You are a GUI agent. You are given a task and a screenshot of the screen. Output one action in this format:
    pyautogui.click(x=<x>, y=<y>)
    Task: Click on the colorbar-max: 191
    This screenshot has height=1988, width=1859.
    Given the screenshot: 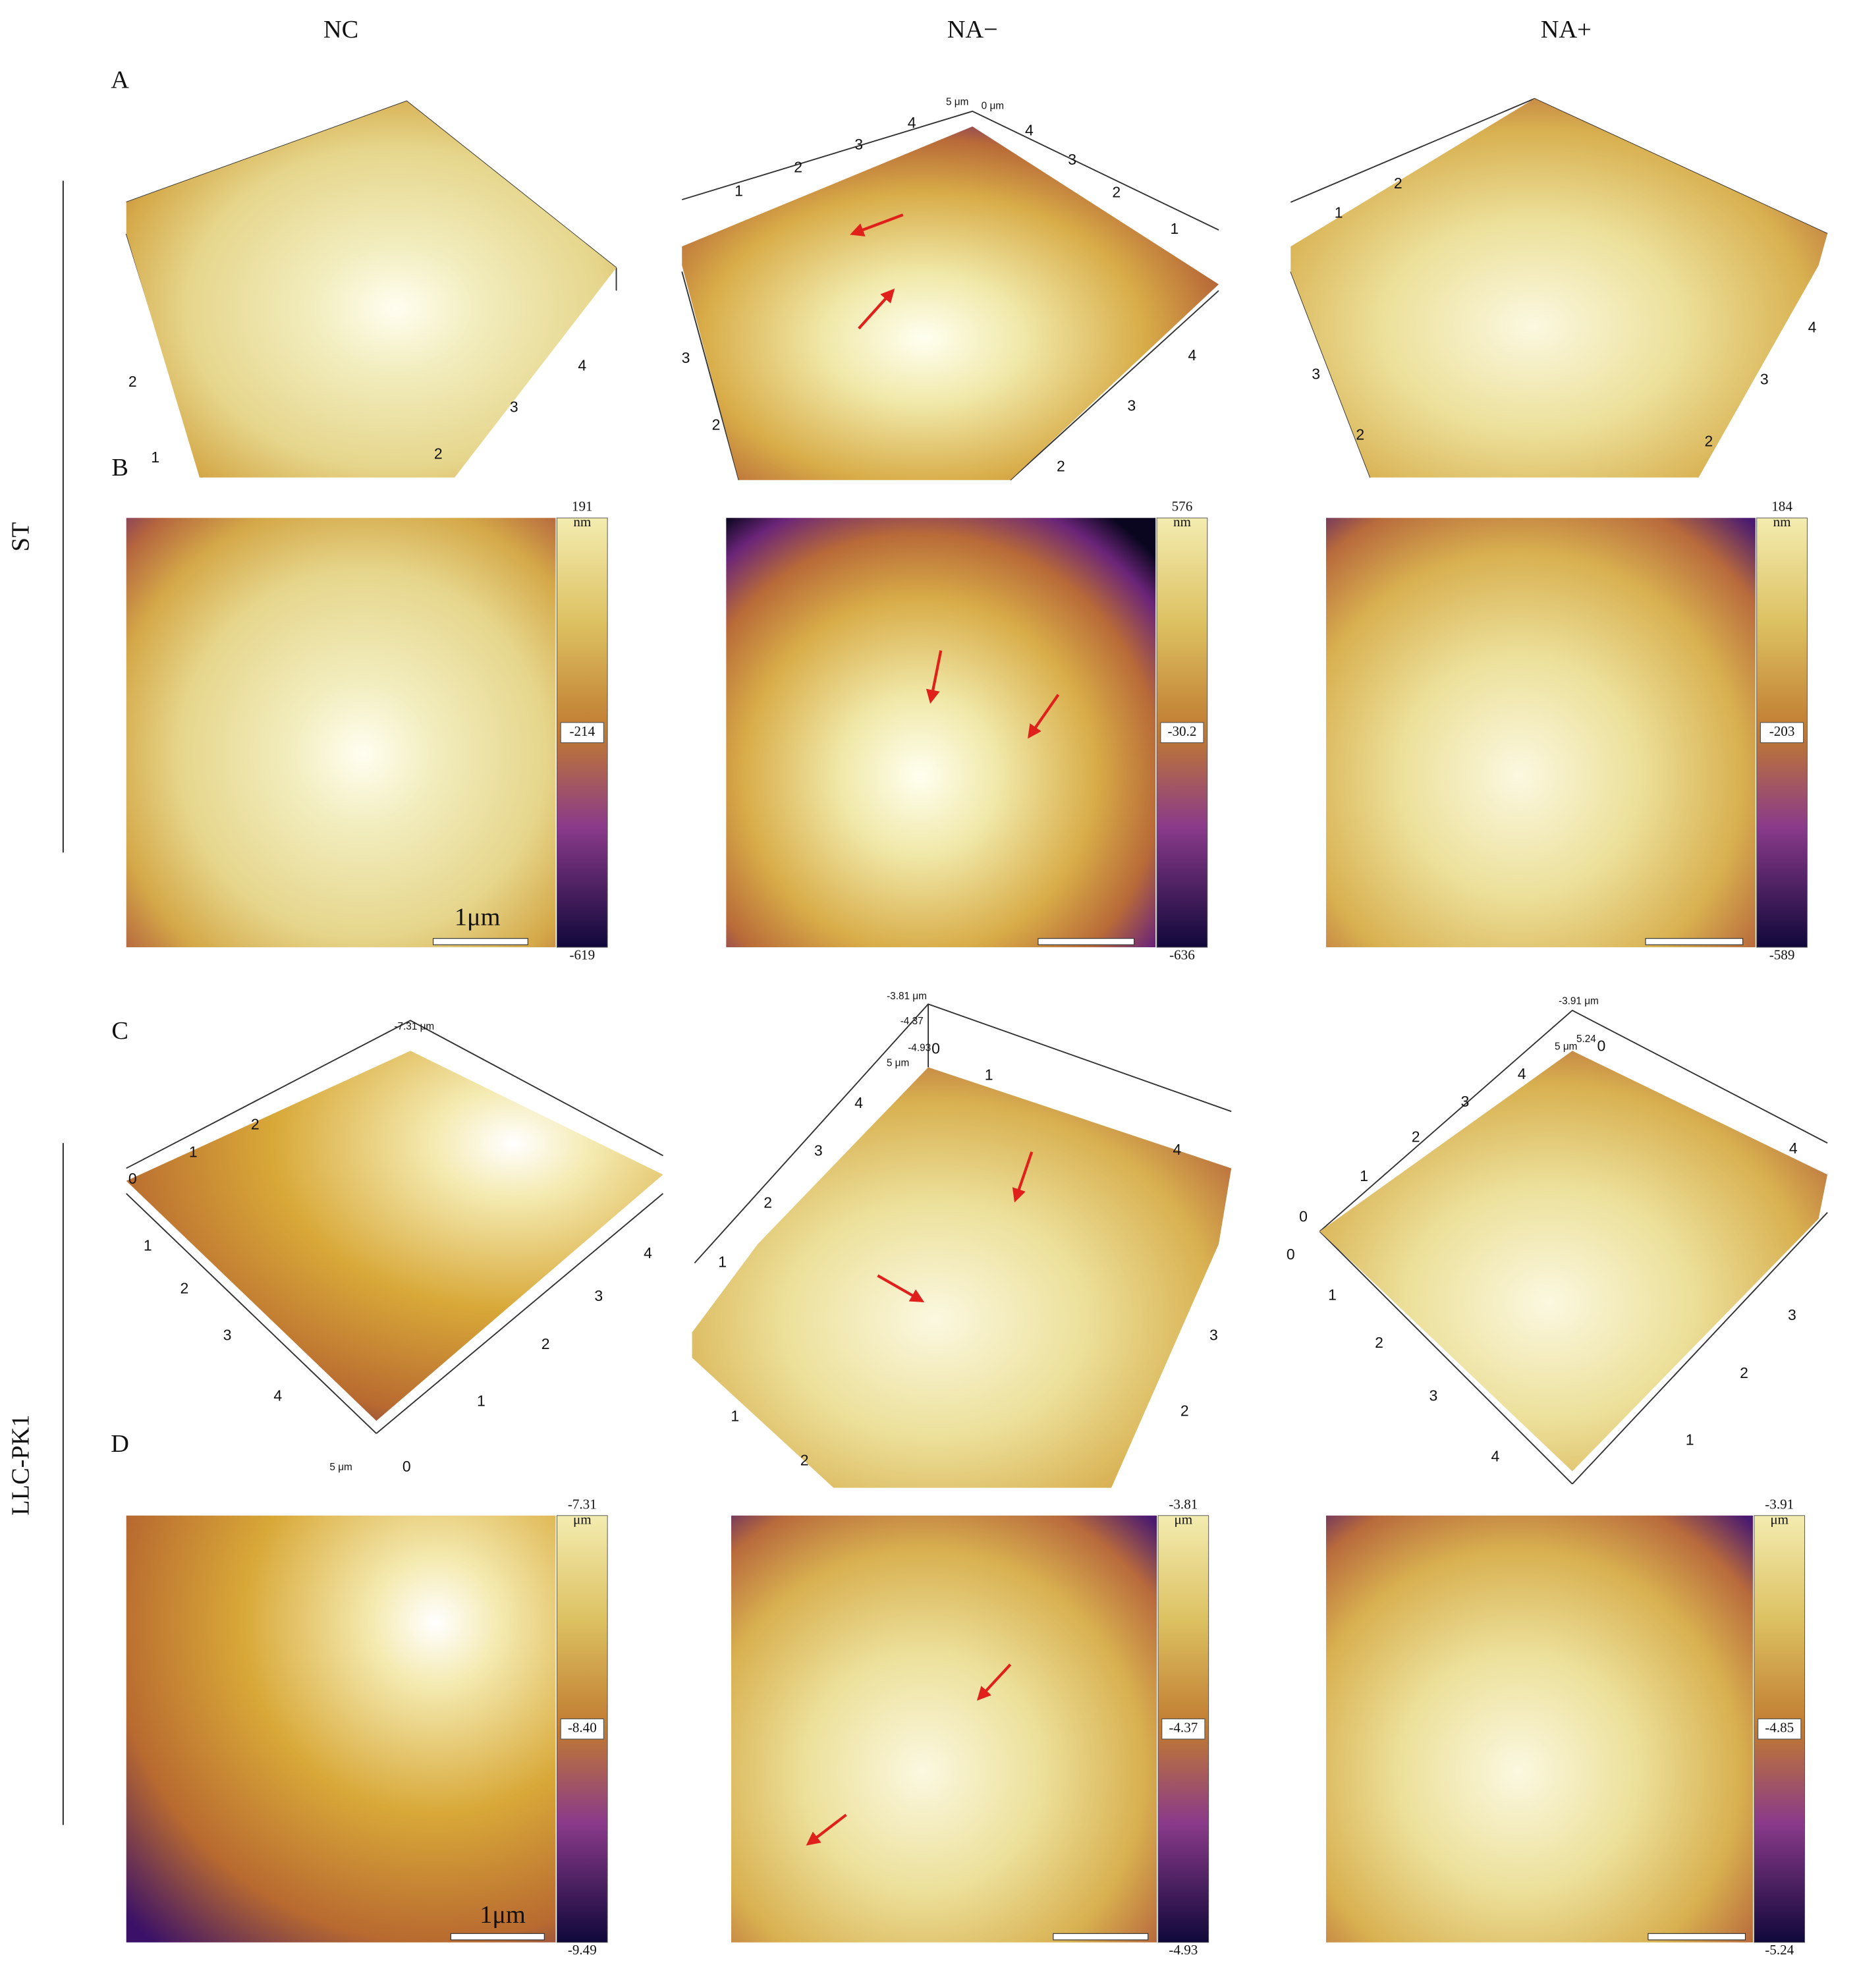 What is the action you would take?
    pyautogui.click(x=582, y=506)
    